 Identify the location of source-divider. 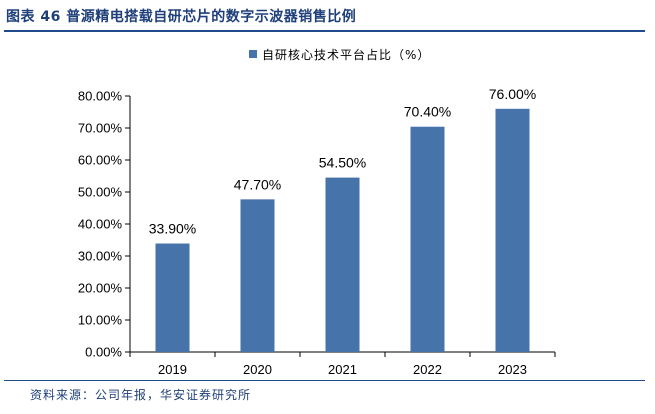
(324, 380).